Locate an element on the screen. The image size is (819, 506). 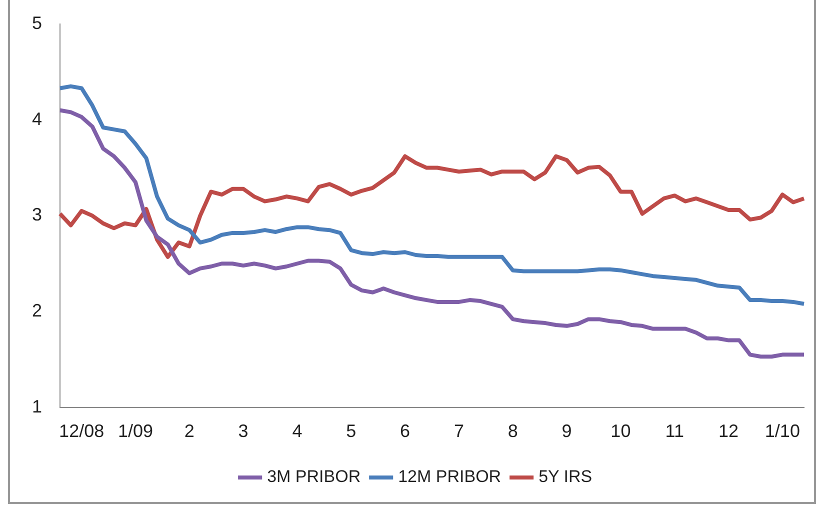
x-tick-label: 3 is located at coordinates (243, 431).